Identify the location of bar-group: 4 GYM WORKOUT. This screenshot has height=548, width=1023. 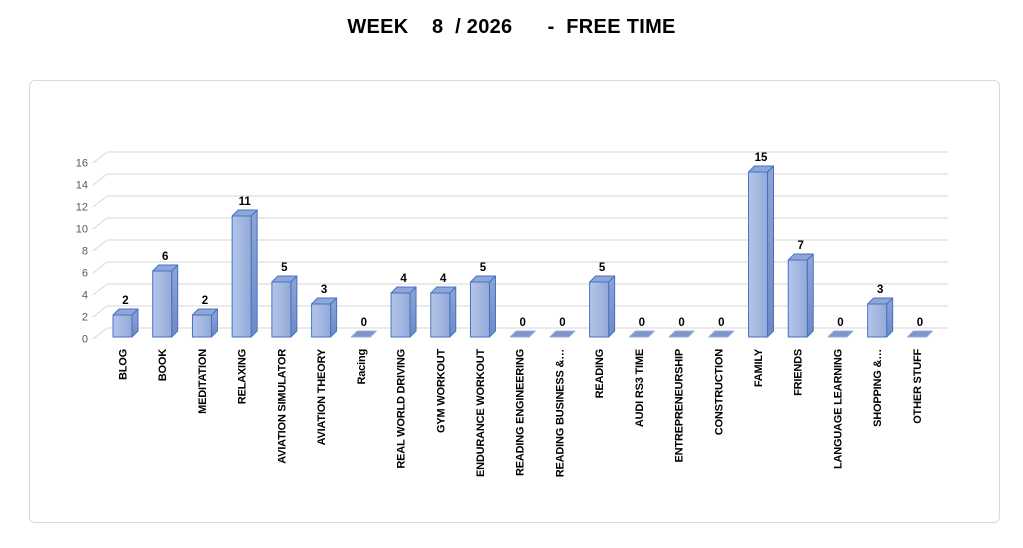
(443, 353).